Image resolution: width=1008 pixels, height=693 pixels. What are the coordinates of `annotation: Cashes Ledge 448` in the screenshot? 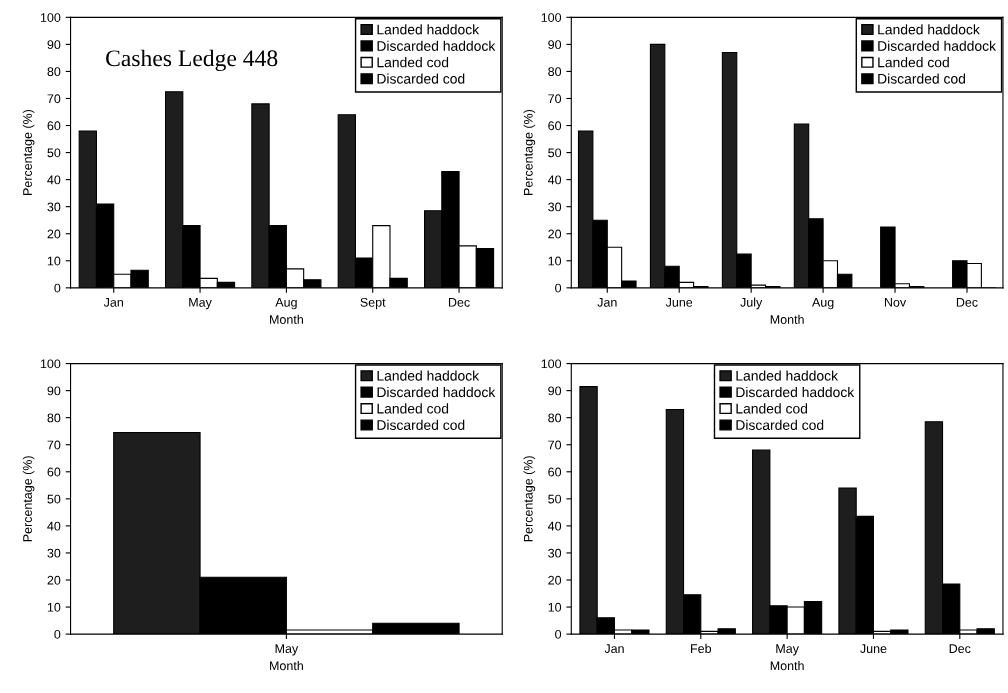 It's located at (192, 60).